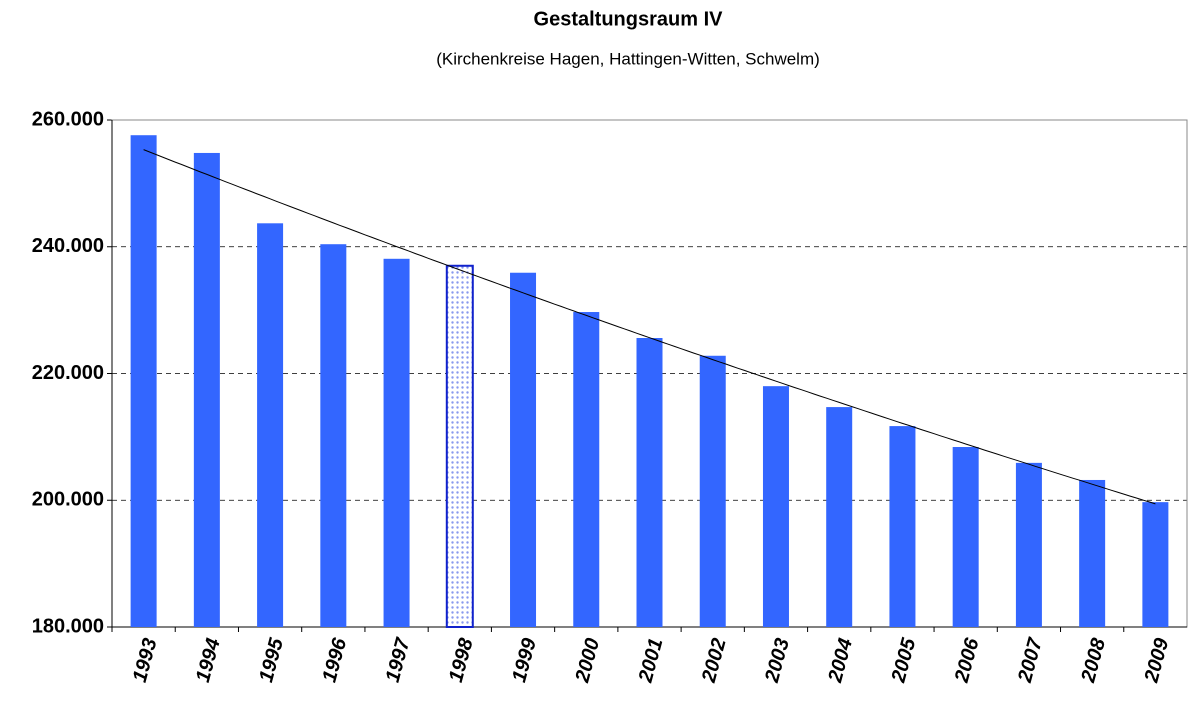  Describe the element at coordinates (650, 661) in the screenshot. I see `x-tick-label: 2001` at that location.